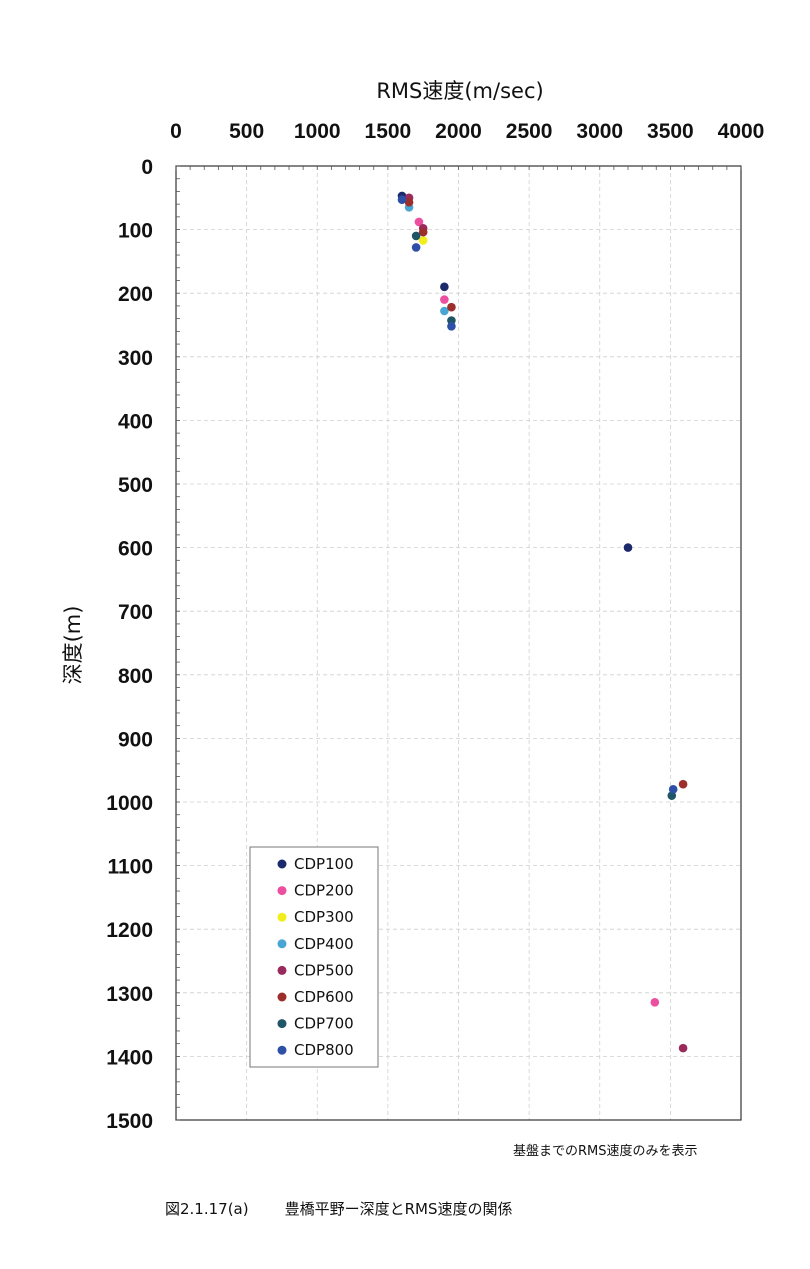  I want to click on x-axis-title: RMS速度(m/sec), so click(459, 91).